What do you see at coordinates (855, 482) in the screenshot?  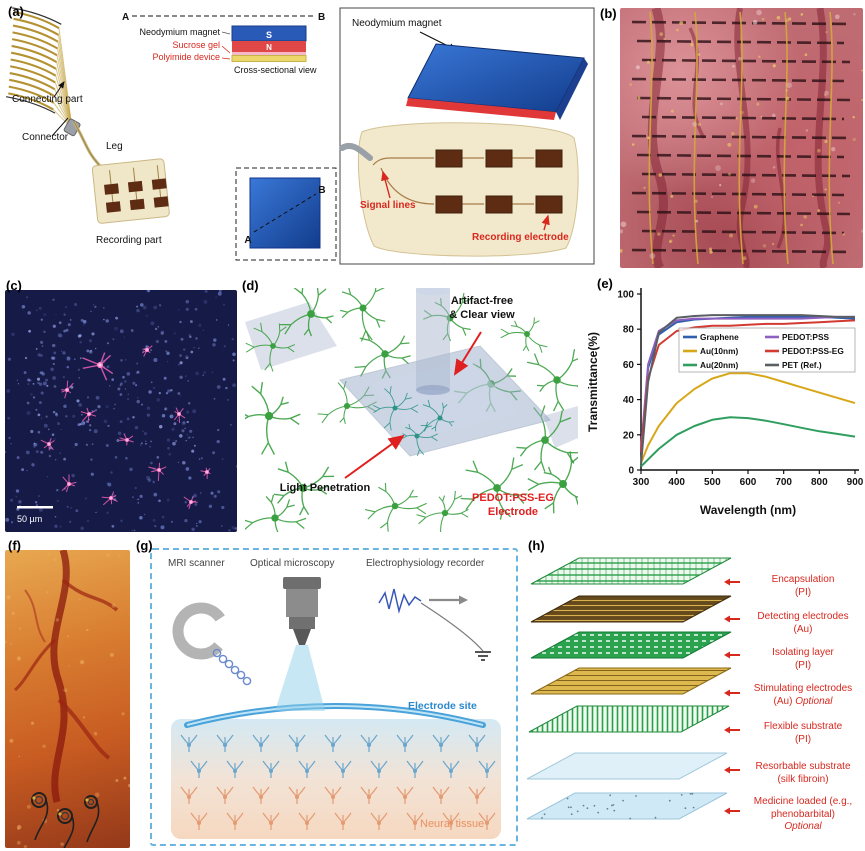 I see `svg-text: 900` at bounding box center [855, 482].